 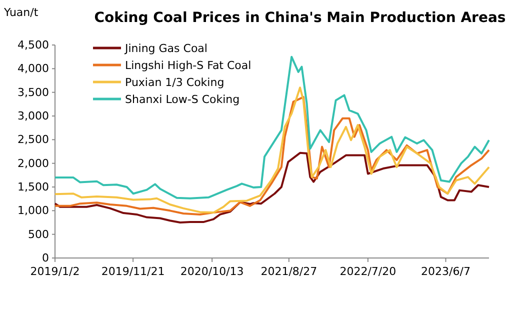 What do you see at coordinates (33, 139) in the screenshot?
I see `y-tick-label: 2,500` at bounding box center [33, 139].